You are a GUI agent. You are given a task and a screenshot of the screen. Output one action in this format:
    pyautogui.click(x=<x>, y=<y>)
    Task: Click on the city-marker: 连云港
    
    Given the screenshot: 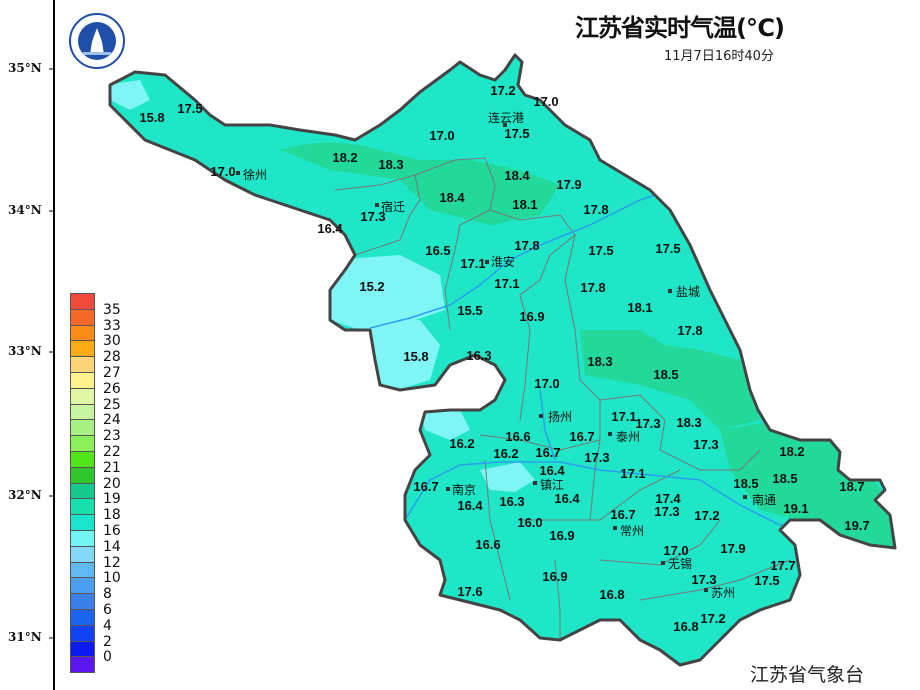 What is the action you would take?
    pyautogui.click(x=506, y=118)
    